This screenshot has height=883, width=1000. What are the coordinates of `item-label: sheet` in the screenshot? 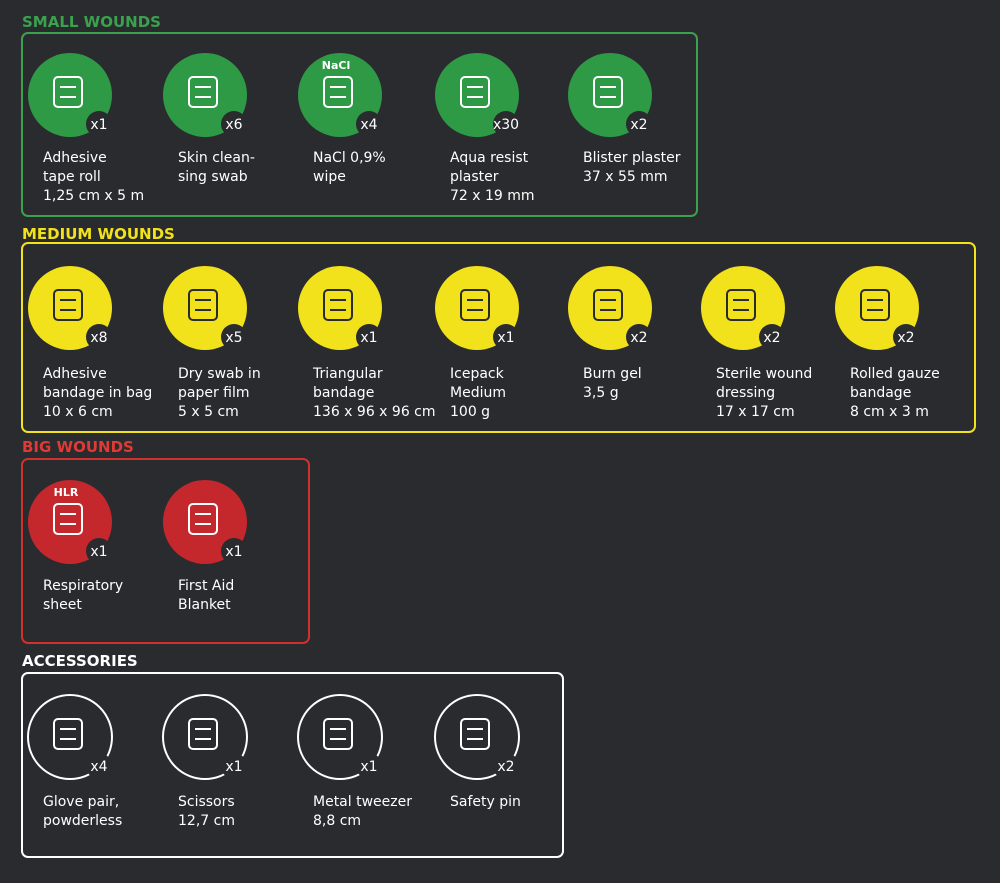 It's located at (62, 605).